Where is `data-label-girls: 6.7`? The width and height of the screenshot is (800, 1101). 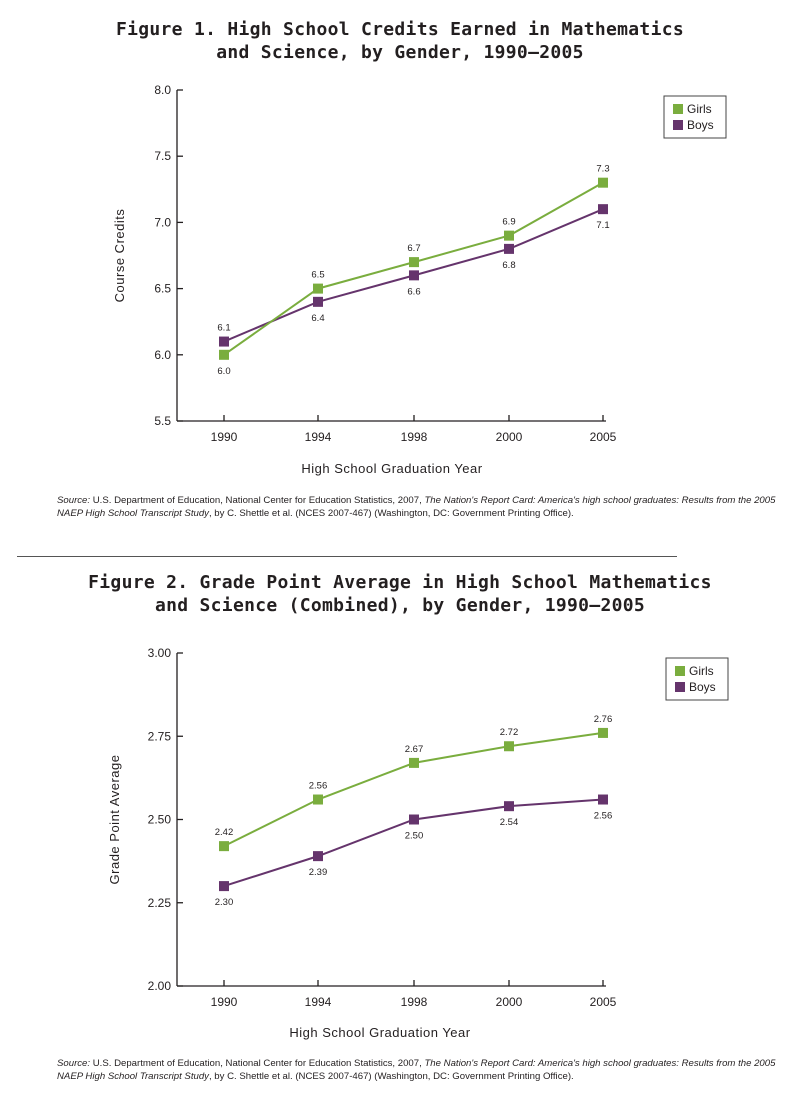 data-label-girls: 6.7 is located at coordinates (413, 248).